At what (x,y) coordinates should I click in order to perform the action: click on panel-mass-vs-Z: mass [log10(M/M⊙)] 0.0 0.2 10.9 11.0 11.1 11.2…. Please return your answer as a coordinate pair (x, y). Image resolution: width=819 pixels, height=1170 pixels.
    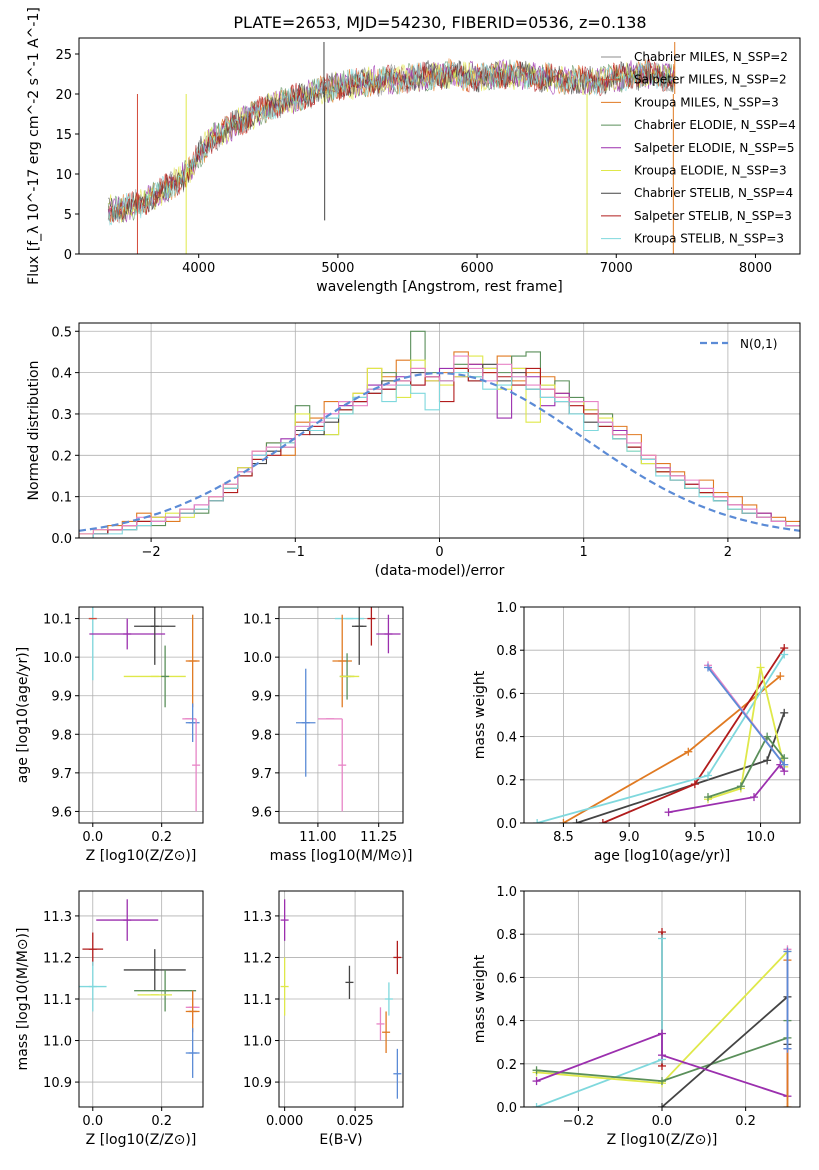
    Looking at the image, I should click on (109, 1019).